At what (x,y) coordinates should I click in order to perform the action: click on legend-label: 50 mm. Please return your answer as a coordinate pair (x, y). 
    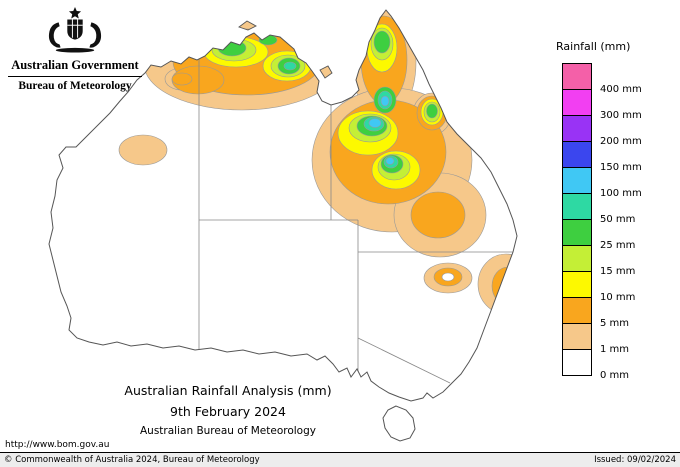
    Looking at the image, I should click on (618, 219).